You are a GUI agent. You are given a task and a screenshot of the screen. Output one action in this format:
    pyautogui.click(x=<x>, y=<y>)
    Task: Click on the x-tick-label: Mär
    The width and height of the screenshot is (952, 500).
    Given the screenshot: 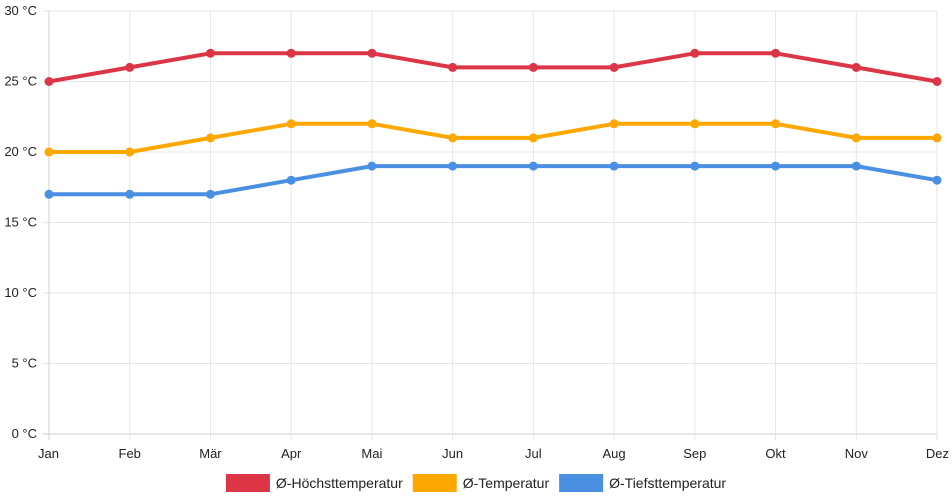 What is the action you would take?
    pyautogui.click(x=210, y=453)
    